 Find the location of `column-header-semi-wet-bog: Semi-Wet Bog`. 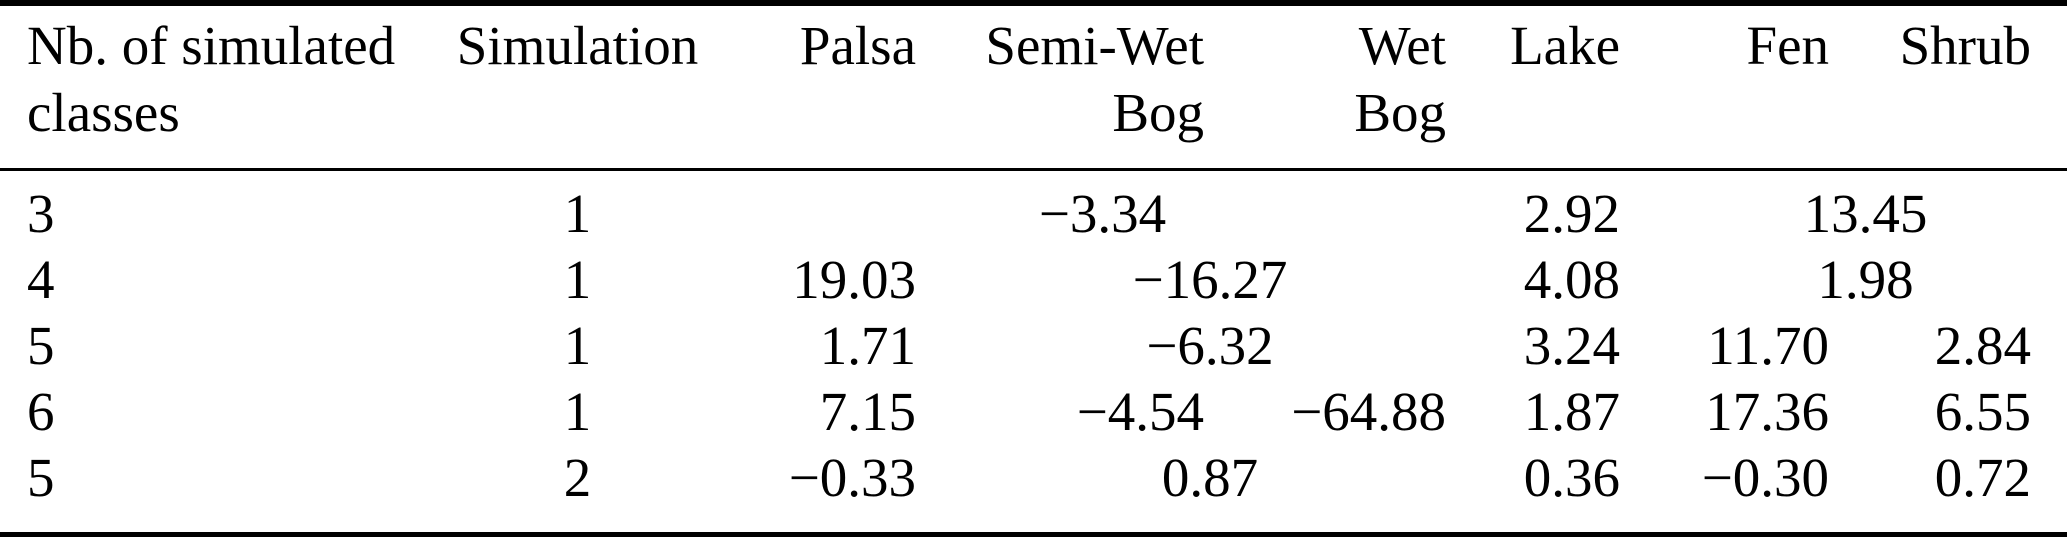

column-header-semi-wet-bog: Semi-Wet Bog is located at coordinates (1094, 79).